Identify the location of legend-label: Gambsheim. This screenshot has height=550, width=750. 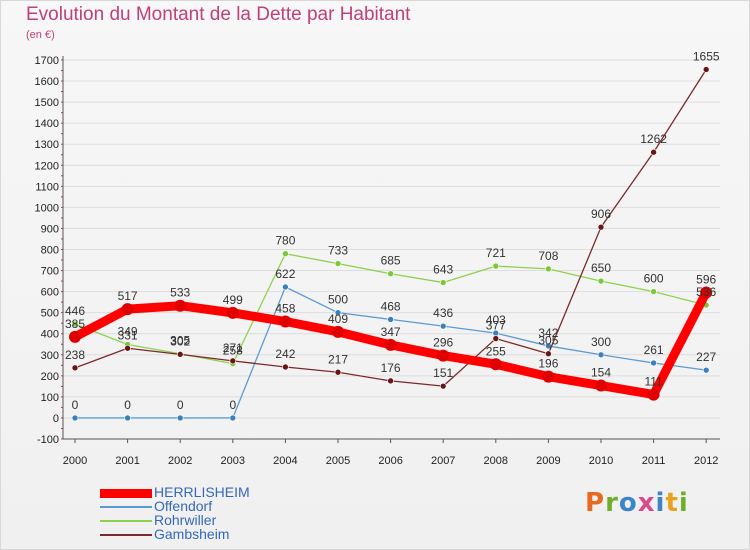
(192, 534).